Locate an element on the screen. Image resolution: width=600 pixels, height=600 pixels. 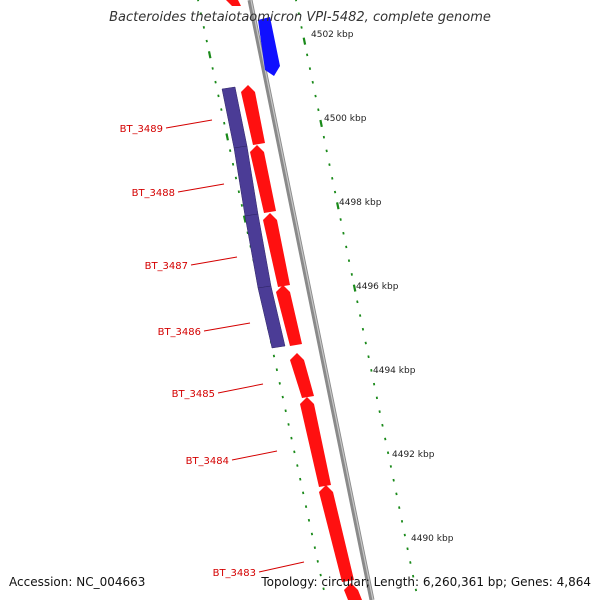
gene-label-bt3489: BT_3489 is located at coordinates (141, 129).